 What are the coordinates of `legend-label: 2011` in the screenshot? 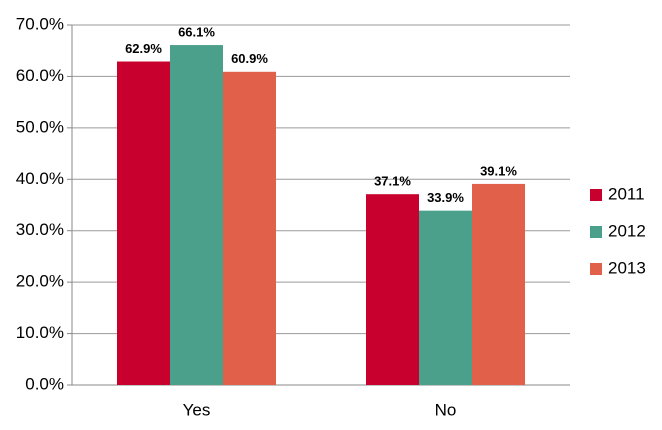 It's located at (626, 193).